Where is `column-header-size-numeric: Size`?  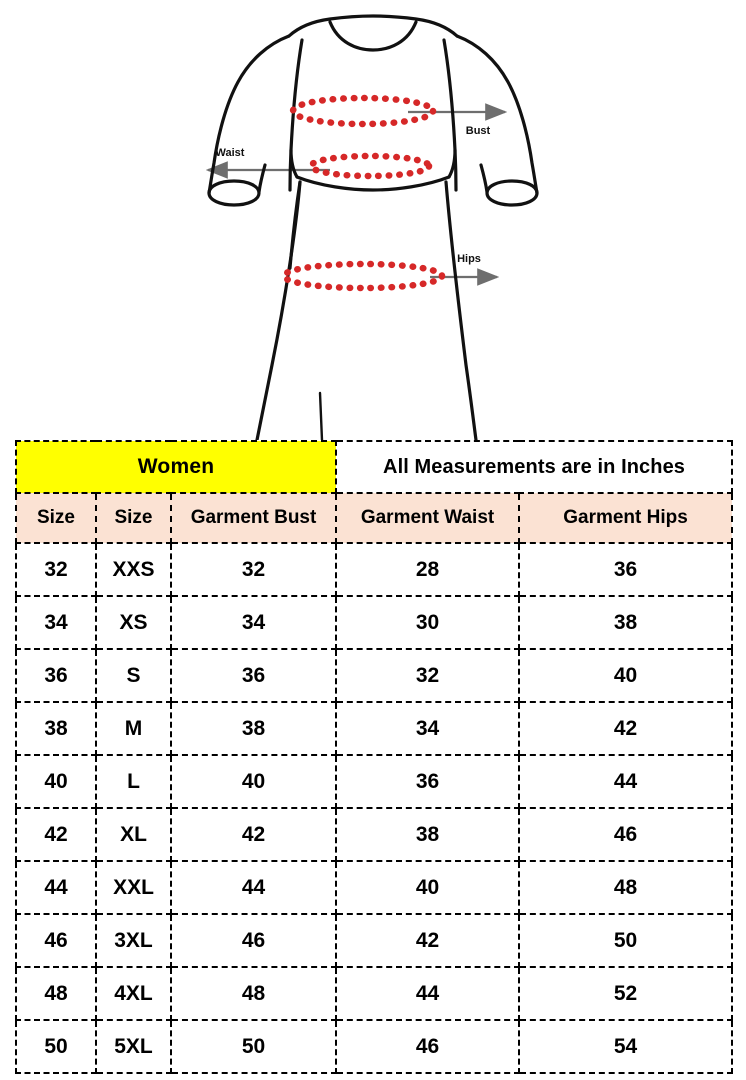 column-header-size-numeric: Size is located at coordinates (56, 518).